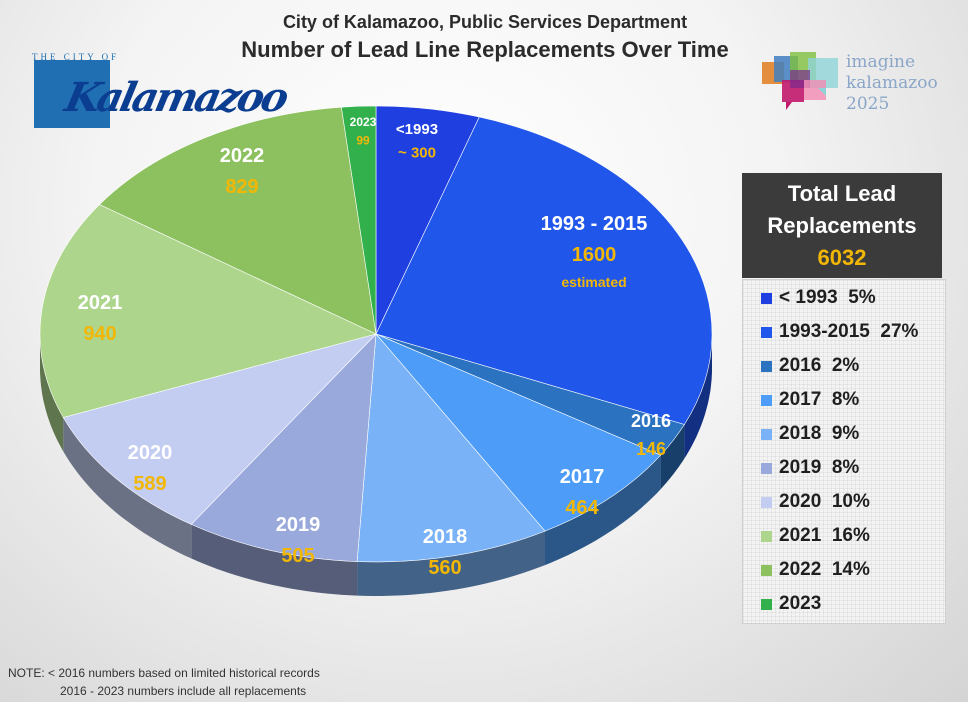 Image resolution: width=968 pixels, height=702 pixels. I want to click on slice-label-2016: 2016, so click(651, 421).